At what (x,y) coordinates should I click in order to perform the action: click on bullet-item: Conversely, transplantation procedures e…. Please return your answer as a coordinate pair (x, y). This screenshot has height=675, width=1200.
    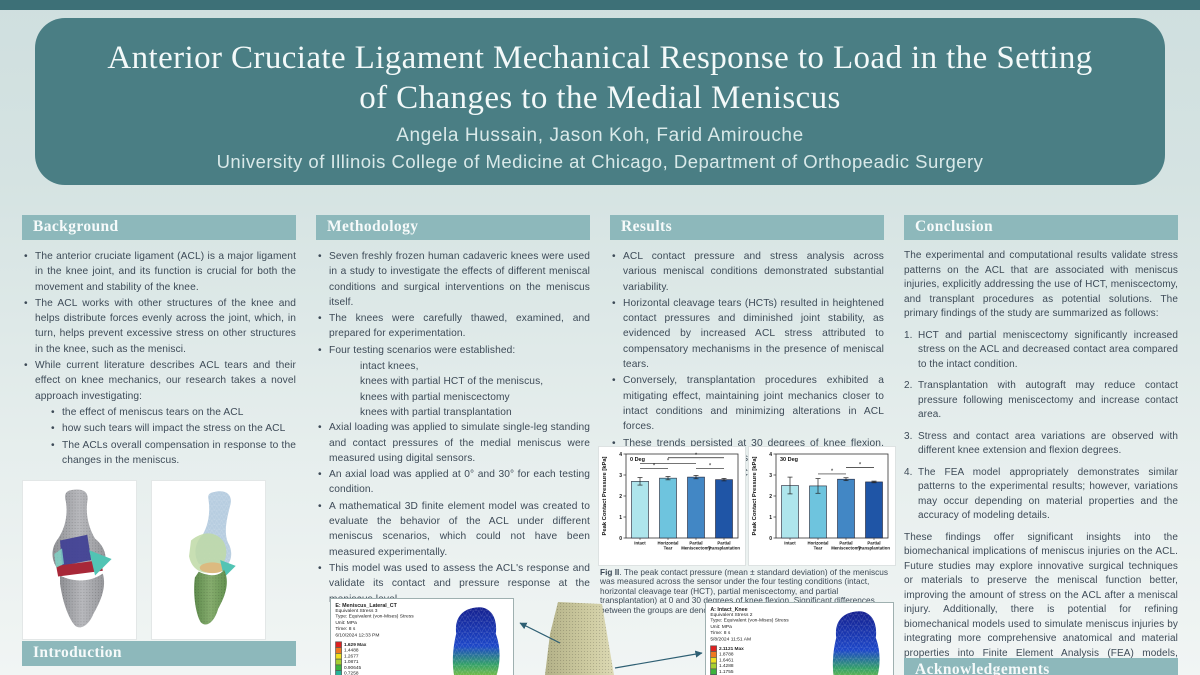
    Looking at the image, I should click on (747, 403).